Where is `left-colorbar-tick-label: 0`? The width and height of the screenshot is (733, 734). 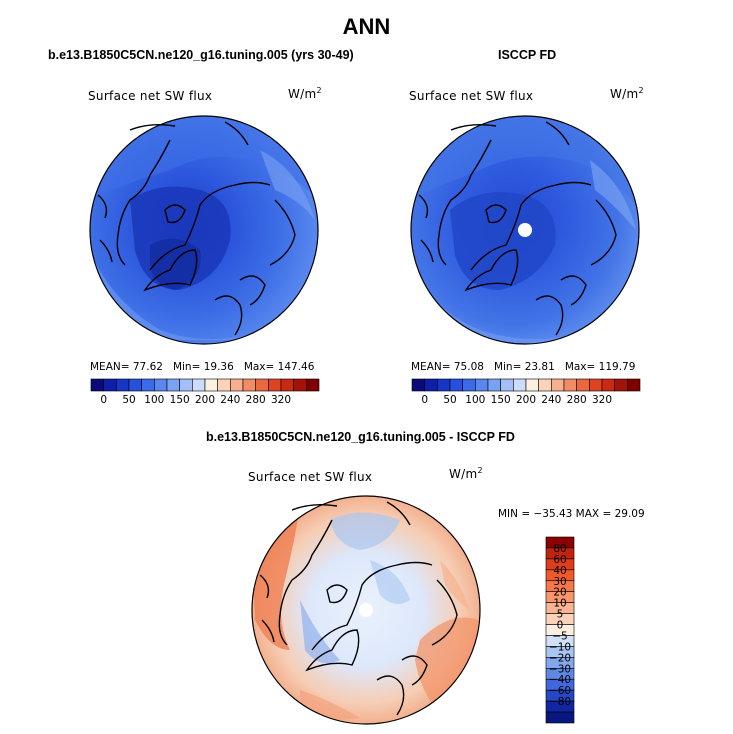 left-colorbar-tick-label: 0 is located at coordinates (103, 400).